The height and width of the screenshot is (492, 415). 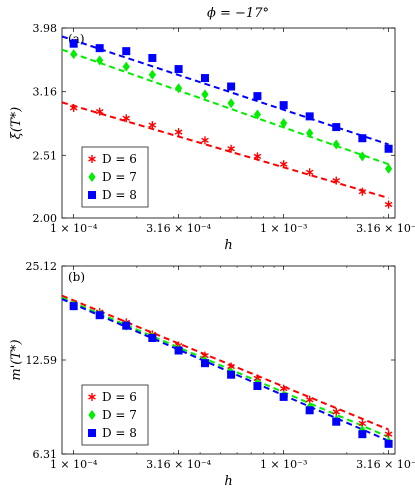 I want to click on y-tick-label: 3.16, so click(x=45, y=92).